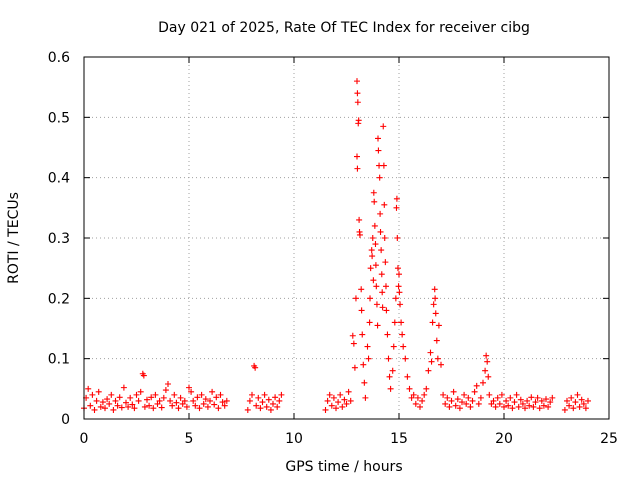 The height and width of the screenshot is (480, 640). I want to click on y-tick-label: 0.2, so click(59, 299).